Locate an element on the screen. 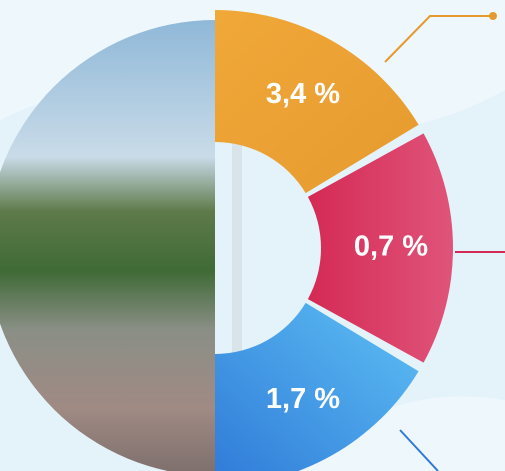 Image resolution: width=505 pixels, height=471 pixels. segment-label: 0,7 % is located at coordinates (391, 247).